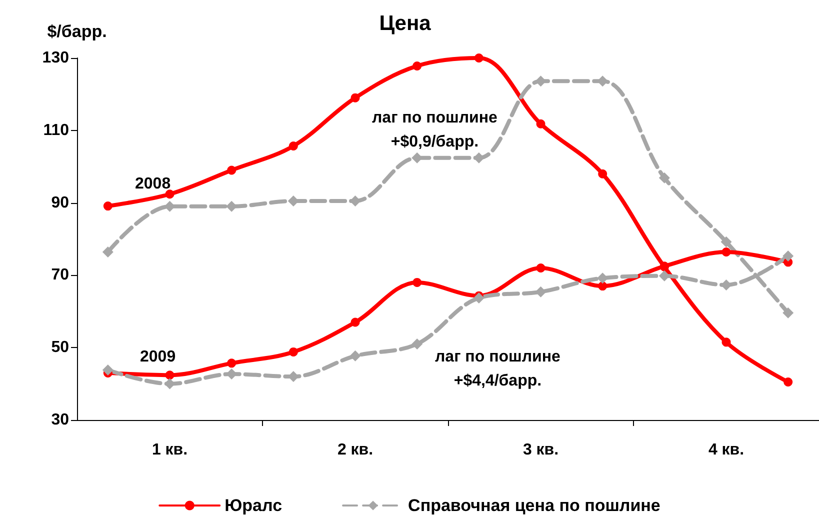  I want to click on annotation: лаг по пошлине +$0,9/барр., so click(435, 130).